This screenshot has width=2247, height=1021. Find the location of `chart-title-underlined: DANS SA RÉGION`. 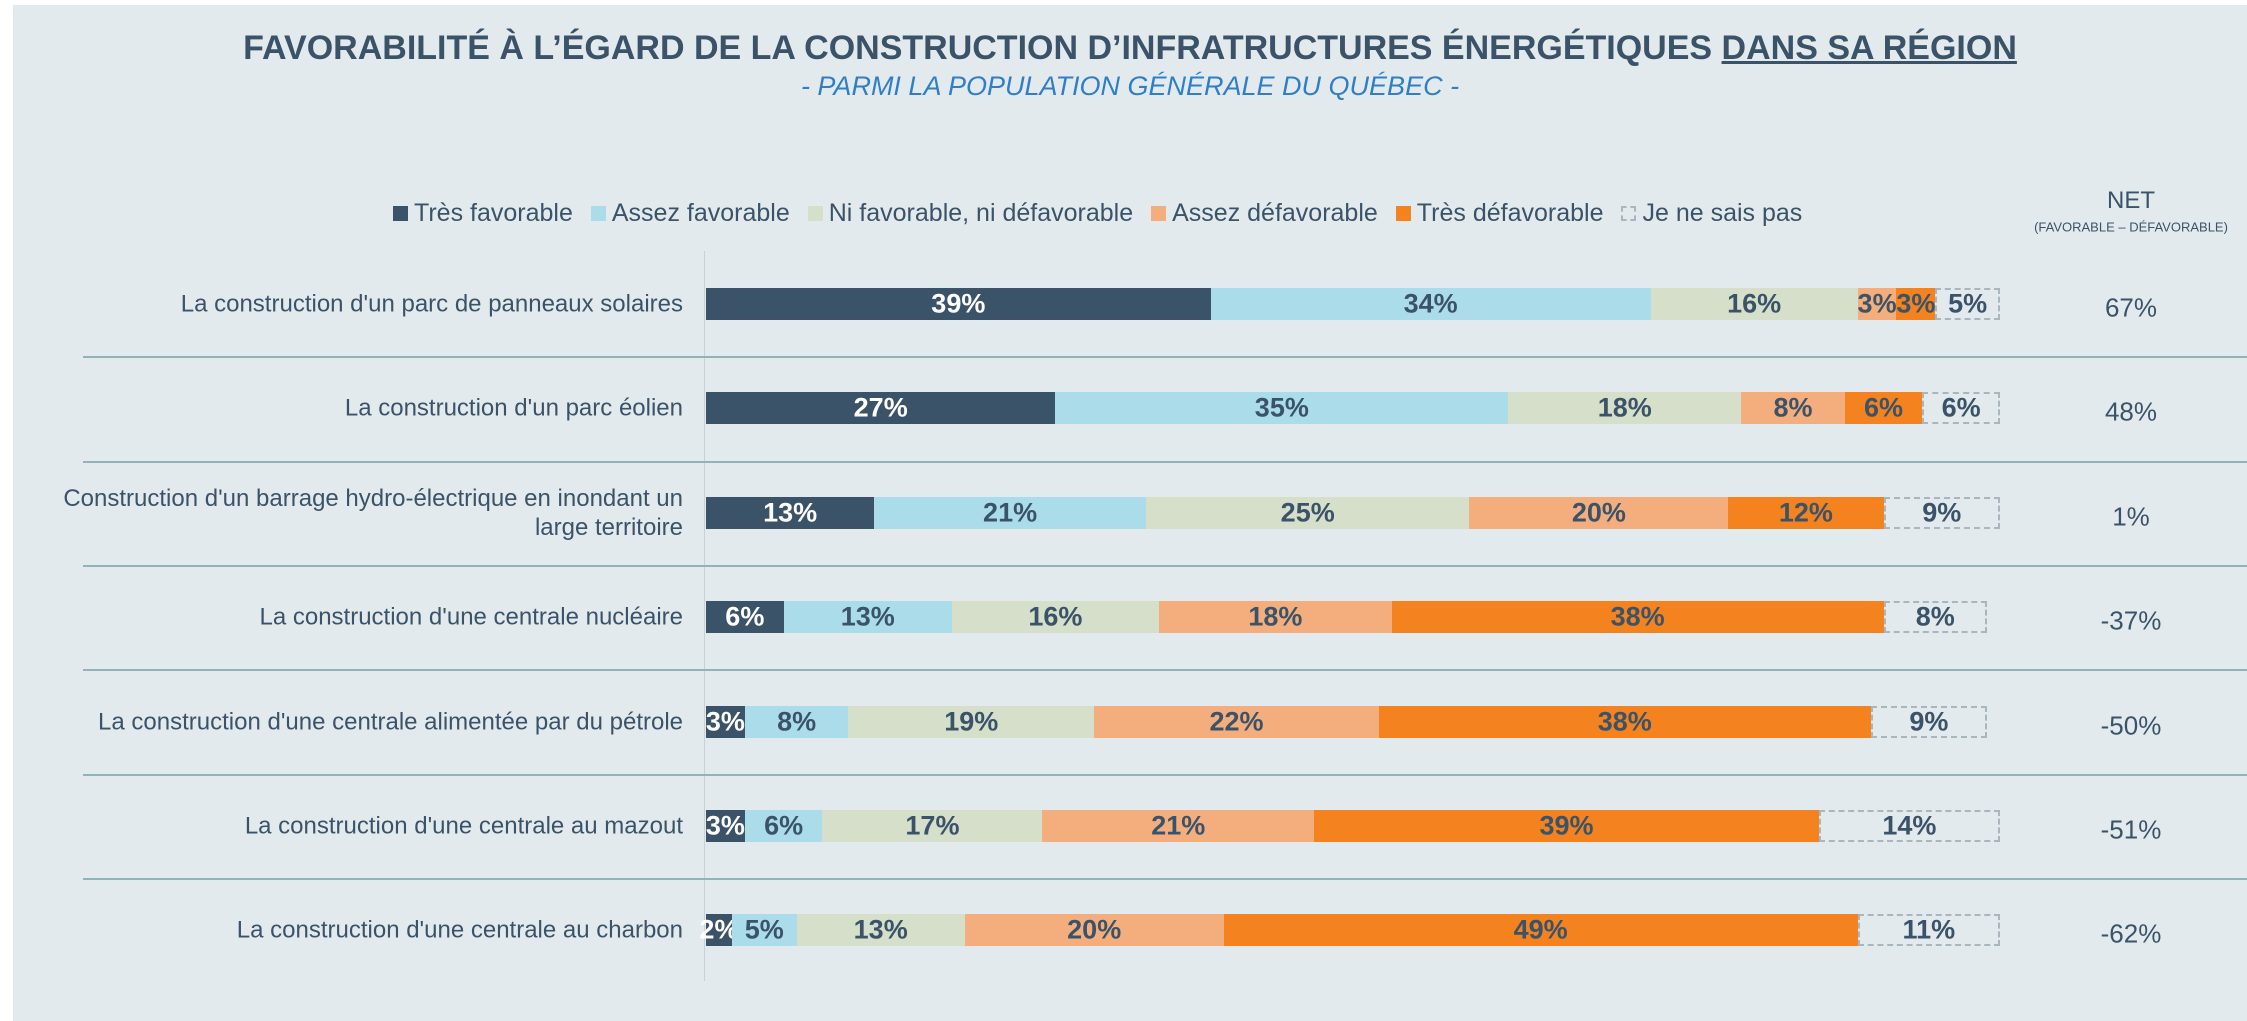

chart-title-underlined: DANS SA RÉGION is located at coordinates (1869, 48).